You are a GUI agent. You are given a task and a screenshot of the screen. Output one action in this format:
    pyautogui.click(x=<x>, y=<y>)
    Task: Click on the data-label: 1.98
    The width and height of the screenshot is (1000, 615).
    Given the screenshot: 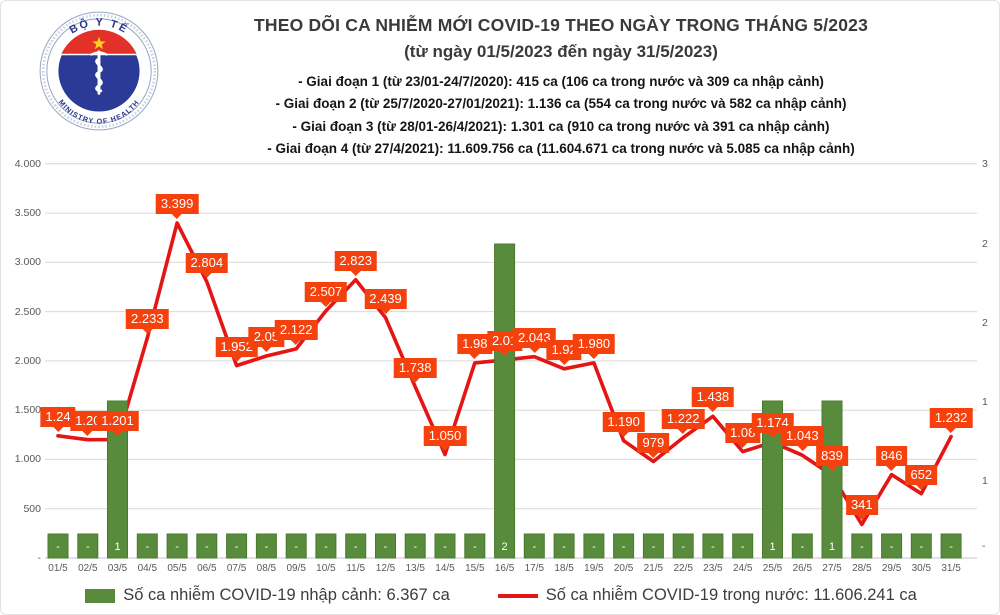 What is the action you would take?
    pyautogui.click(x=475, y=346)
    